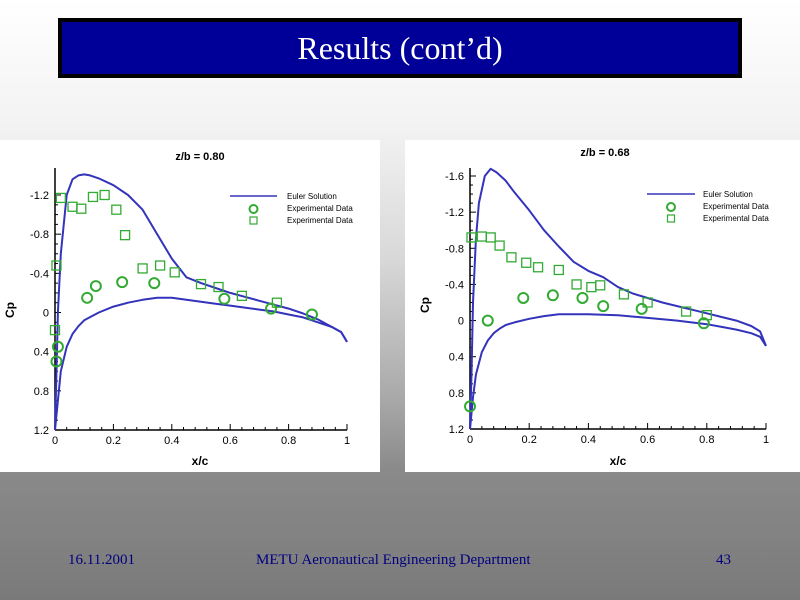  I want to click on slide-title-bar: Results (cont’d), so click(400, 48).